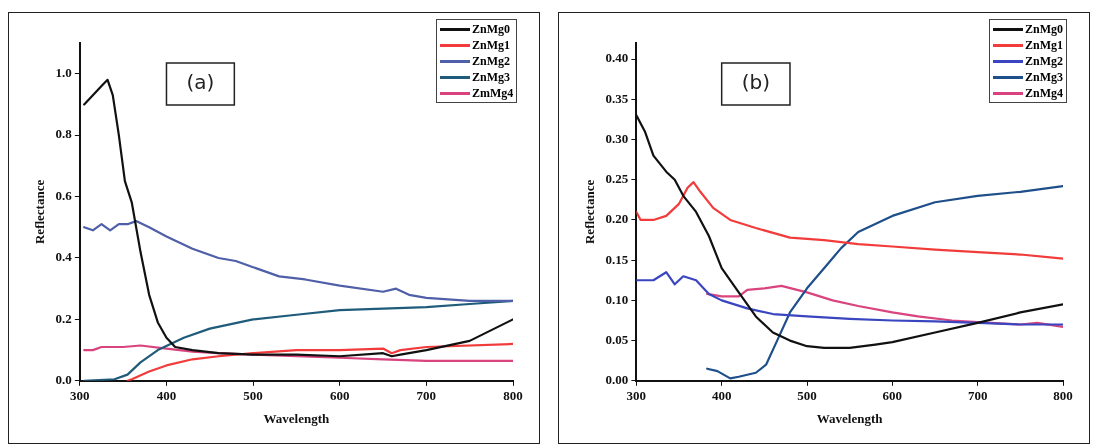  What do you see at coordinates (617, 219) in the screenshot?
I see `y-tick-label: 0.20` at bounding box center [617, 219].